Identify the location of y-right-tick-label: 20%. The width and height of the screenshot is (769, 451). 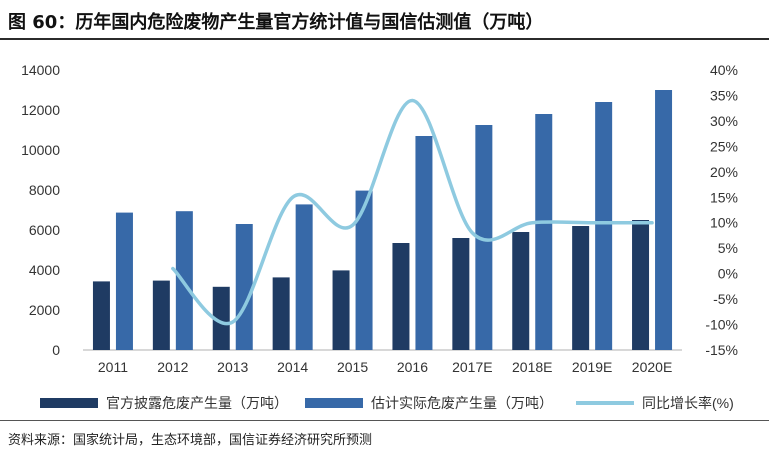
(724, 172).